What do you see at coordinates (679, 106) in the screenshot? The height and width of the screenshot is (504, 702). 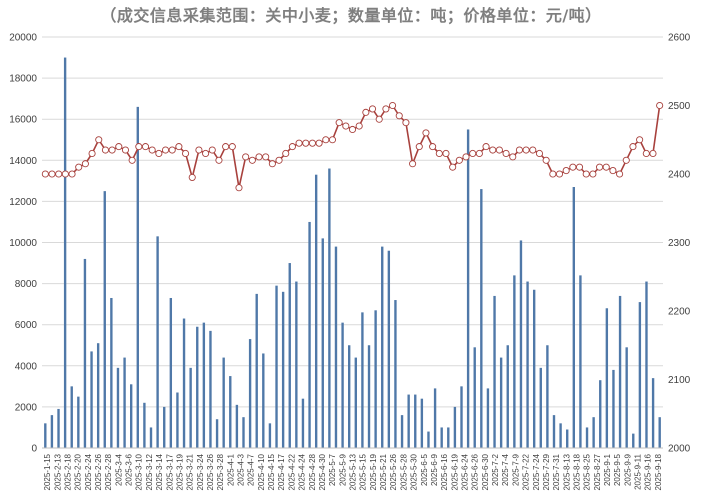 I see `y-right-tick-label: 2500` at bounding box center [679, 106].